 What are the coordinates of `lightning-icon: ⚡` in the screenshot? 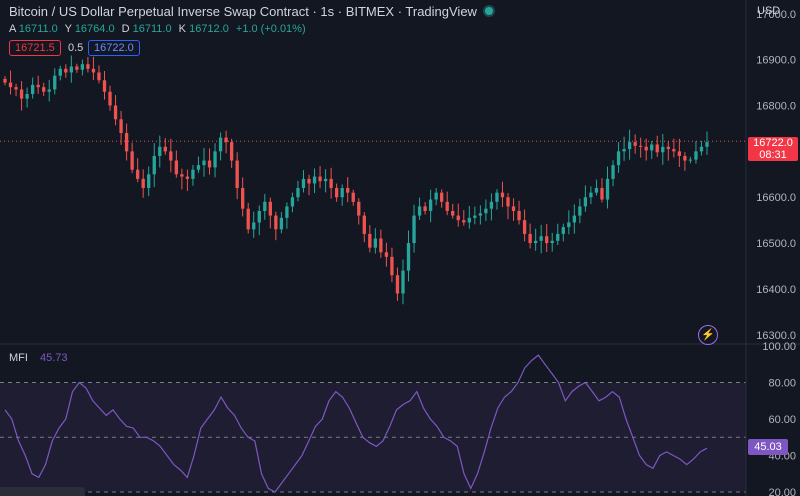 It's located at (708, 335).